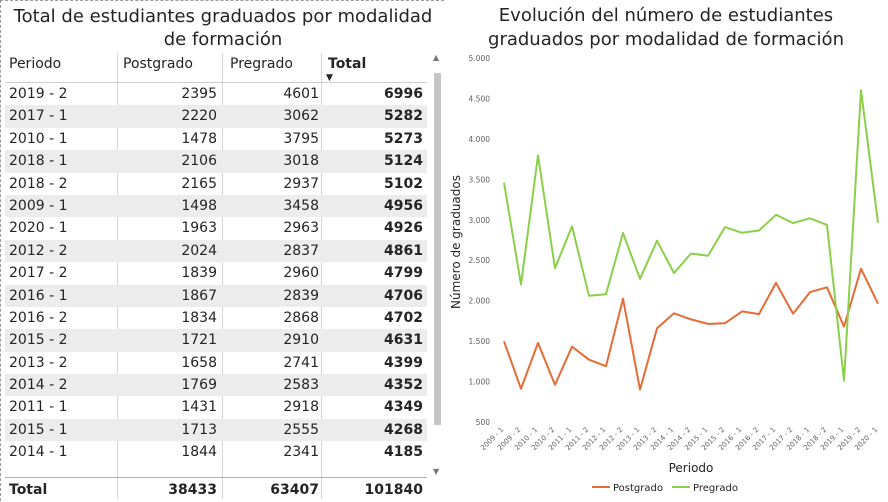 The height and width of the screenshot is (502, 888). What do you see at coordinates (216, 251) in the screenshot?
I see `table-row: 2012 - 2 2024 2837 4861` at bounding box center [216, 251].